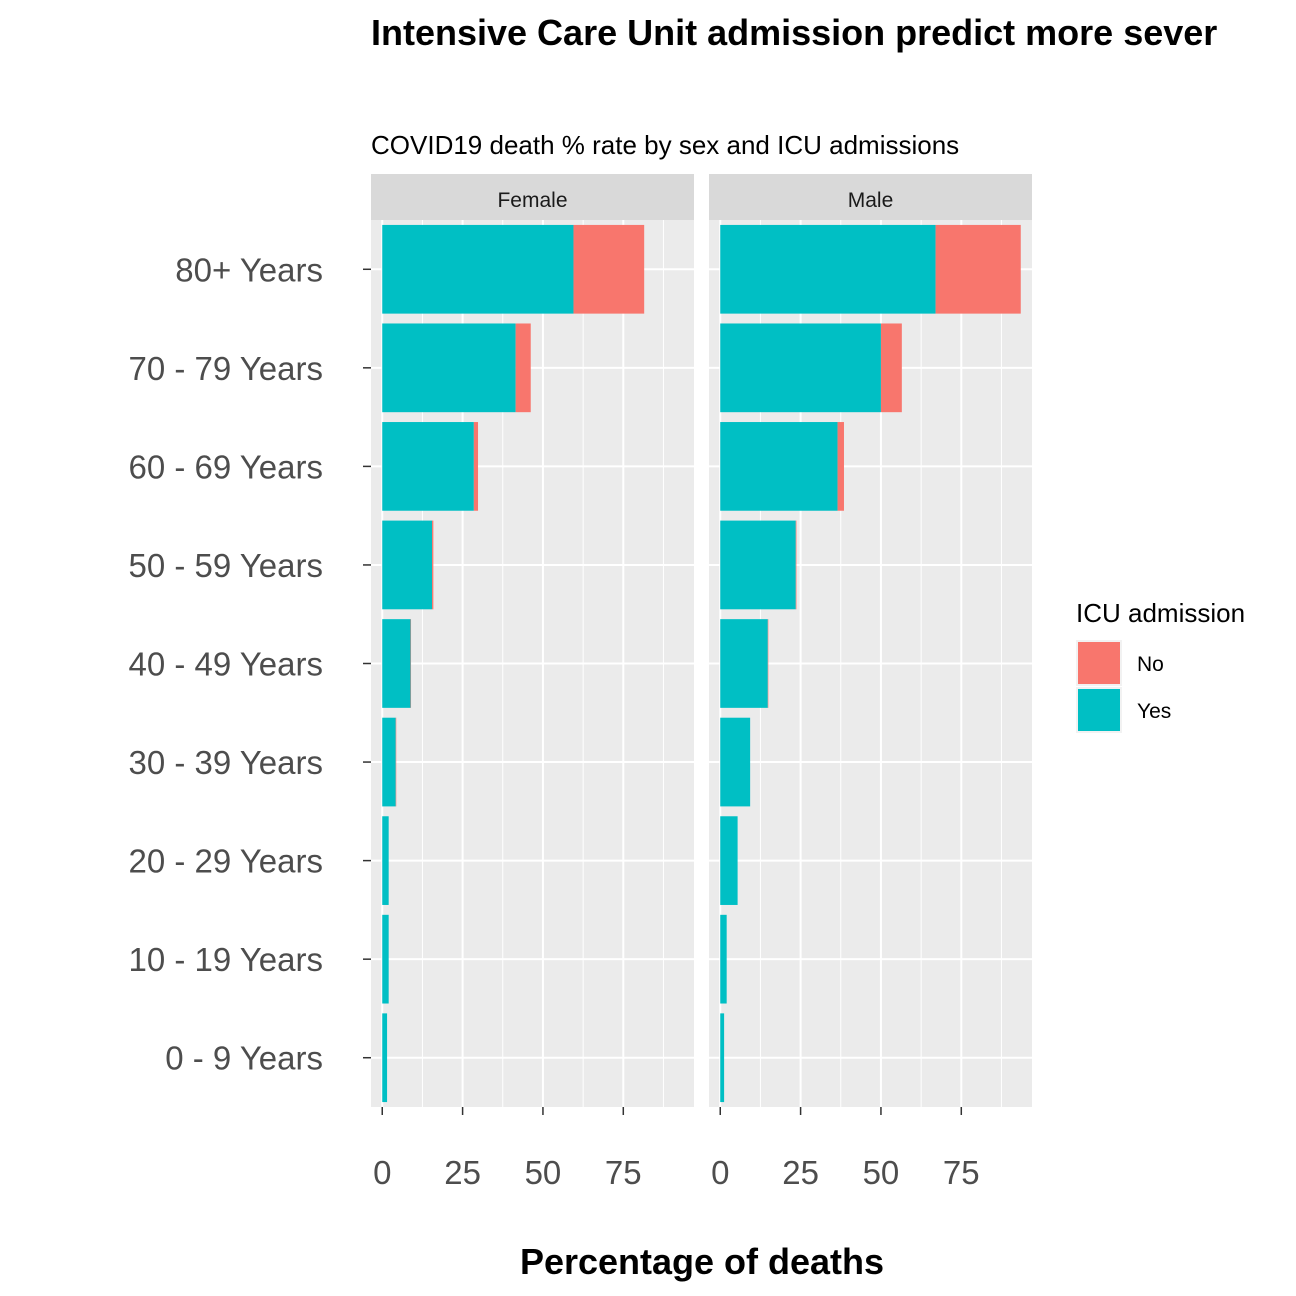  Describe the element at coordinates (449, 368) in the screenshot. I see `bar-female-70-79-years-yes` at that location.